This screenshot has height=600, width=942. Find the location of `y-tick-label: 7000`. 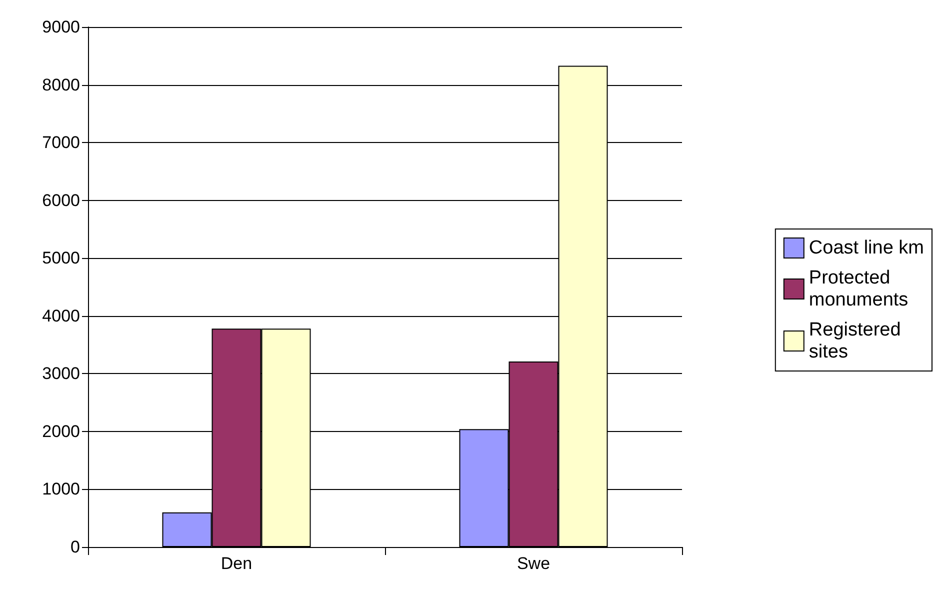

y-tick-label: 7000 is located at coordinates (61, 142).